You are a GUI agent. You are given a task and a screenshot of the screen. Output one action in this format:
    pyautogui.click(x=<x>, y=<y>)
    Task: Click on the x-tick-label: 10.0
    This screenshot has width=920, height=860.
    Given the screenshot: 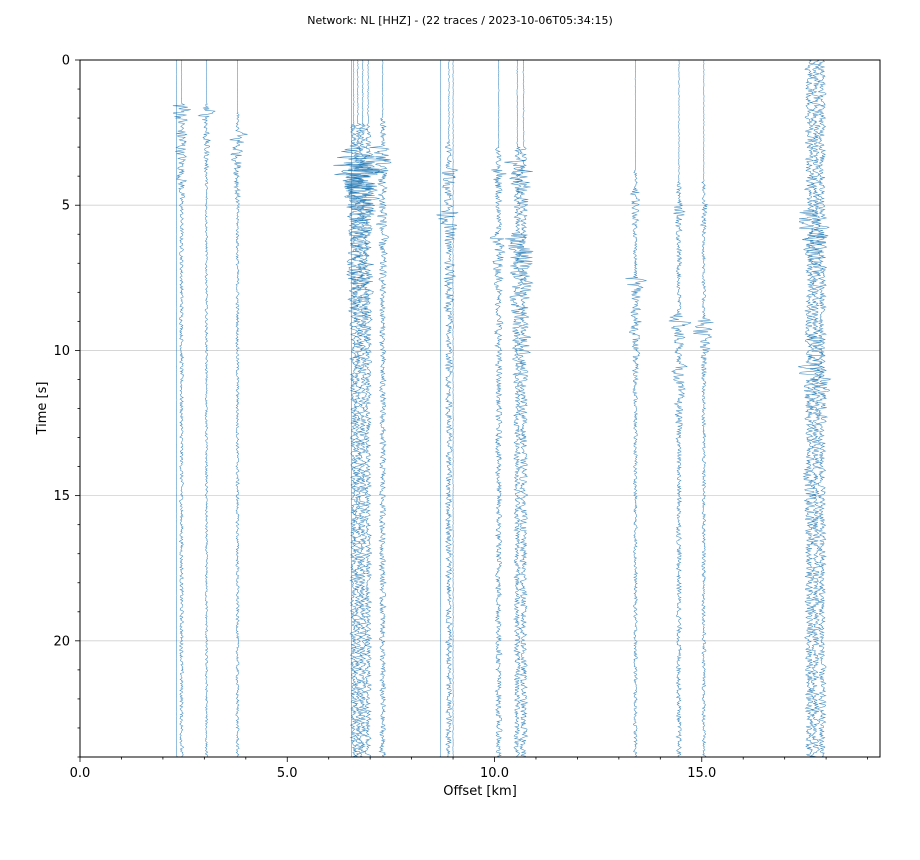 What is the action you would take?
    pyautogui.click(x=494, y=773)
    